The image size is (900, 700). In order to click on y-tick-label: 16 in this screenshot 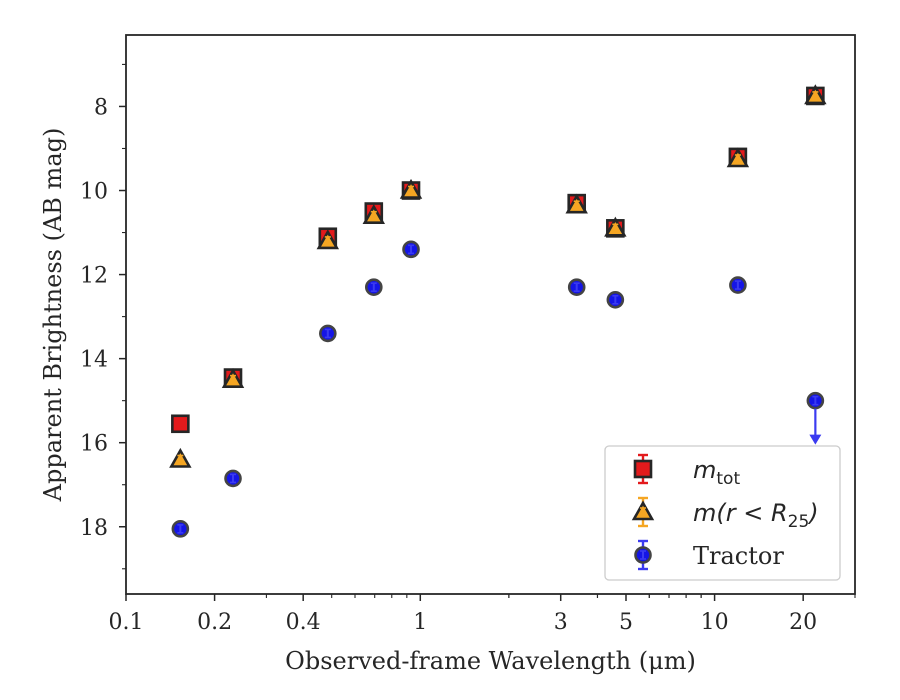, I will do `click(94, 444)`.